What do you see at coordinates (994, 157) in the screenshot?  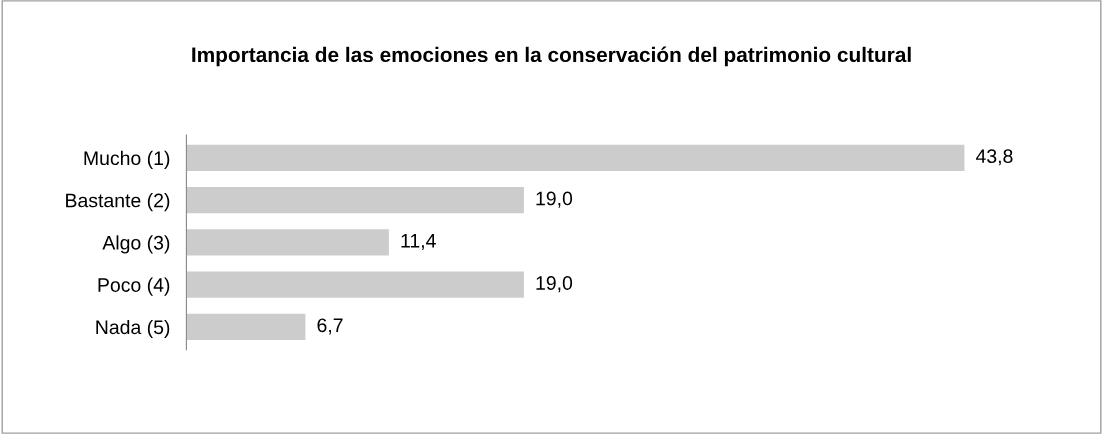 I see `data-label: 43,8` at bounding box center [994, 157].